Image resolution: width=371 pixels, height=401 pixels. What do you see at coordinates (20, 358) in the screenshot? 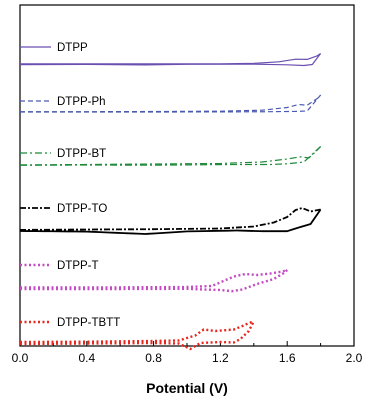
I see `x-tick-label-0: 0.0` at bounding box center [20, 358].